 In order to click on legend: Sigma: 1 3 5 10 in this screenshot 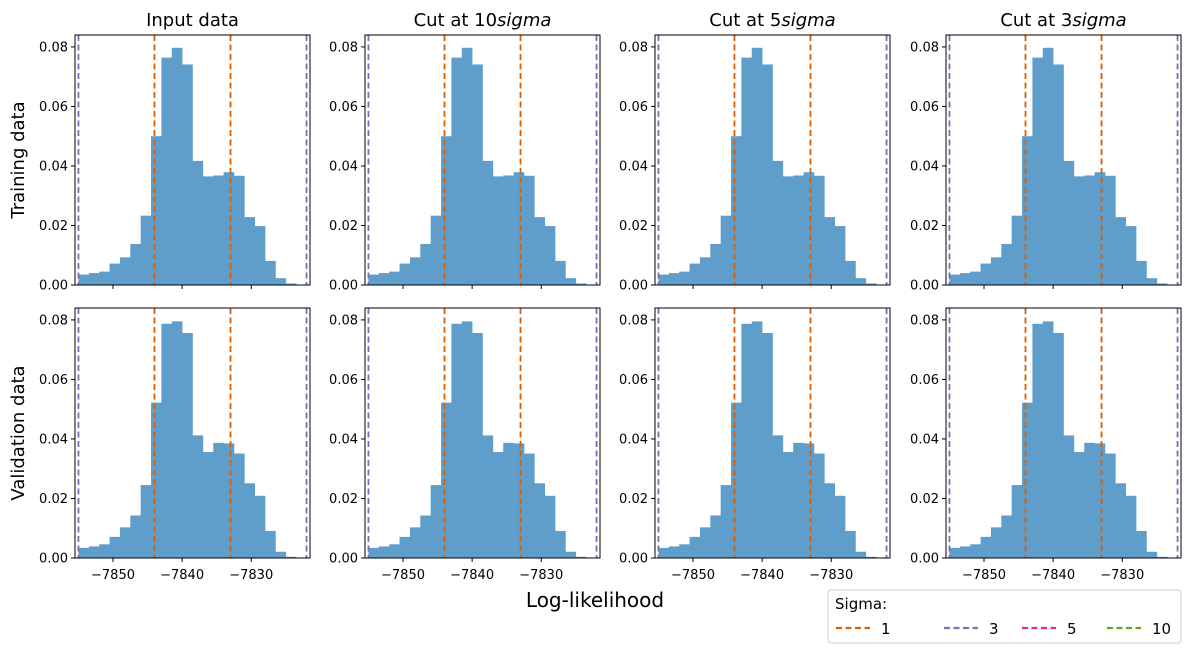, I will do `click(1004, 616)`.